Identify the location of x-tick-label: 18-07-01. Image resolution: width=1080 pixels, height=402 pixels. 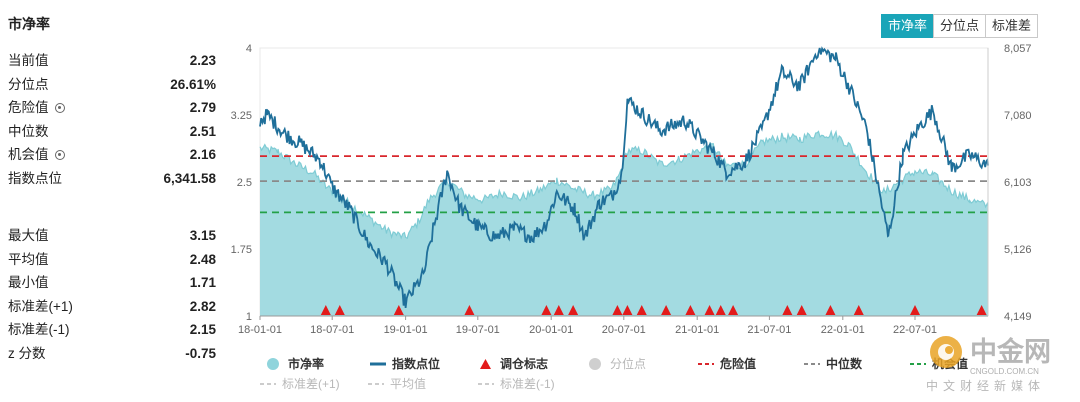
(332, 330).